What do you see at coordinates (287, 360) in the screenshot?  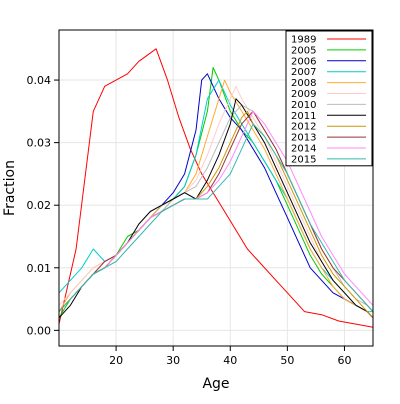 I see `x-tick-label: 50` at bounding box center [287, 360].